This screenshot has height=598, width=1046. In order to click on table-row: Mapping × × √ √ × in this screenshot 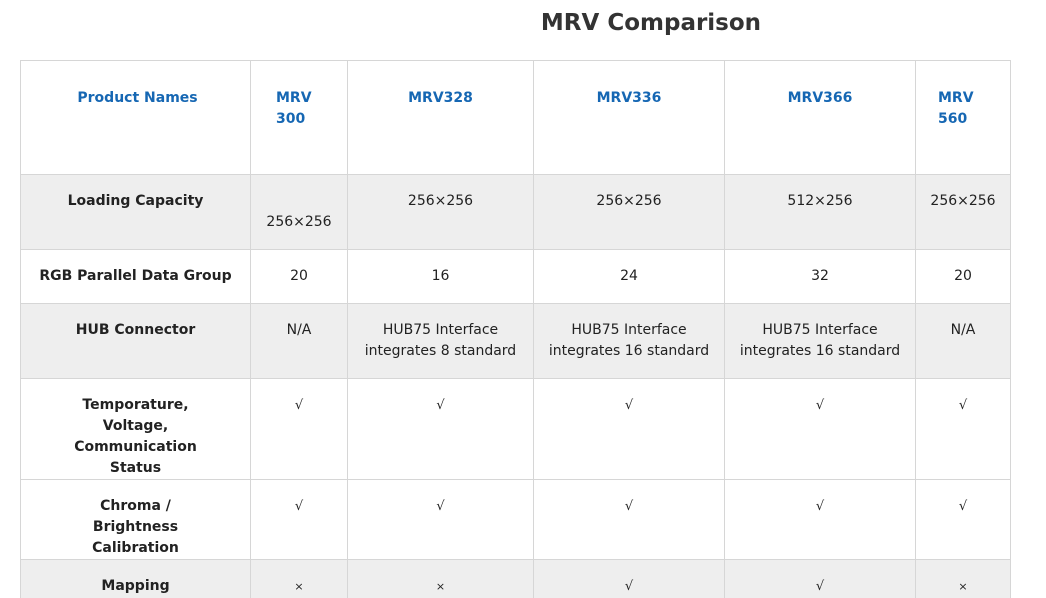, I will do `click(515, 578)`.